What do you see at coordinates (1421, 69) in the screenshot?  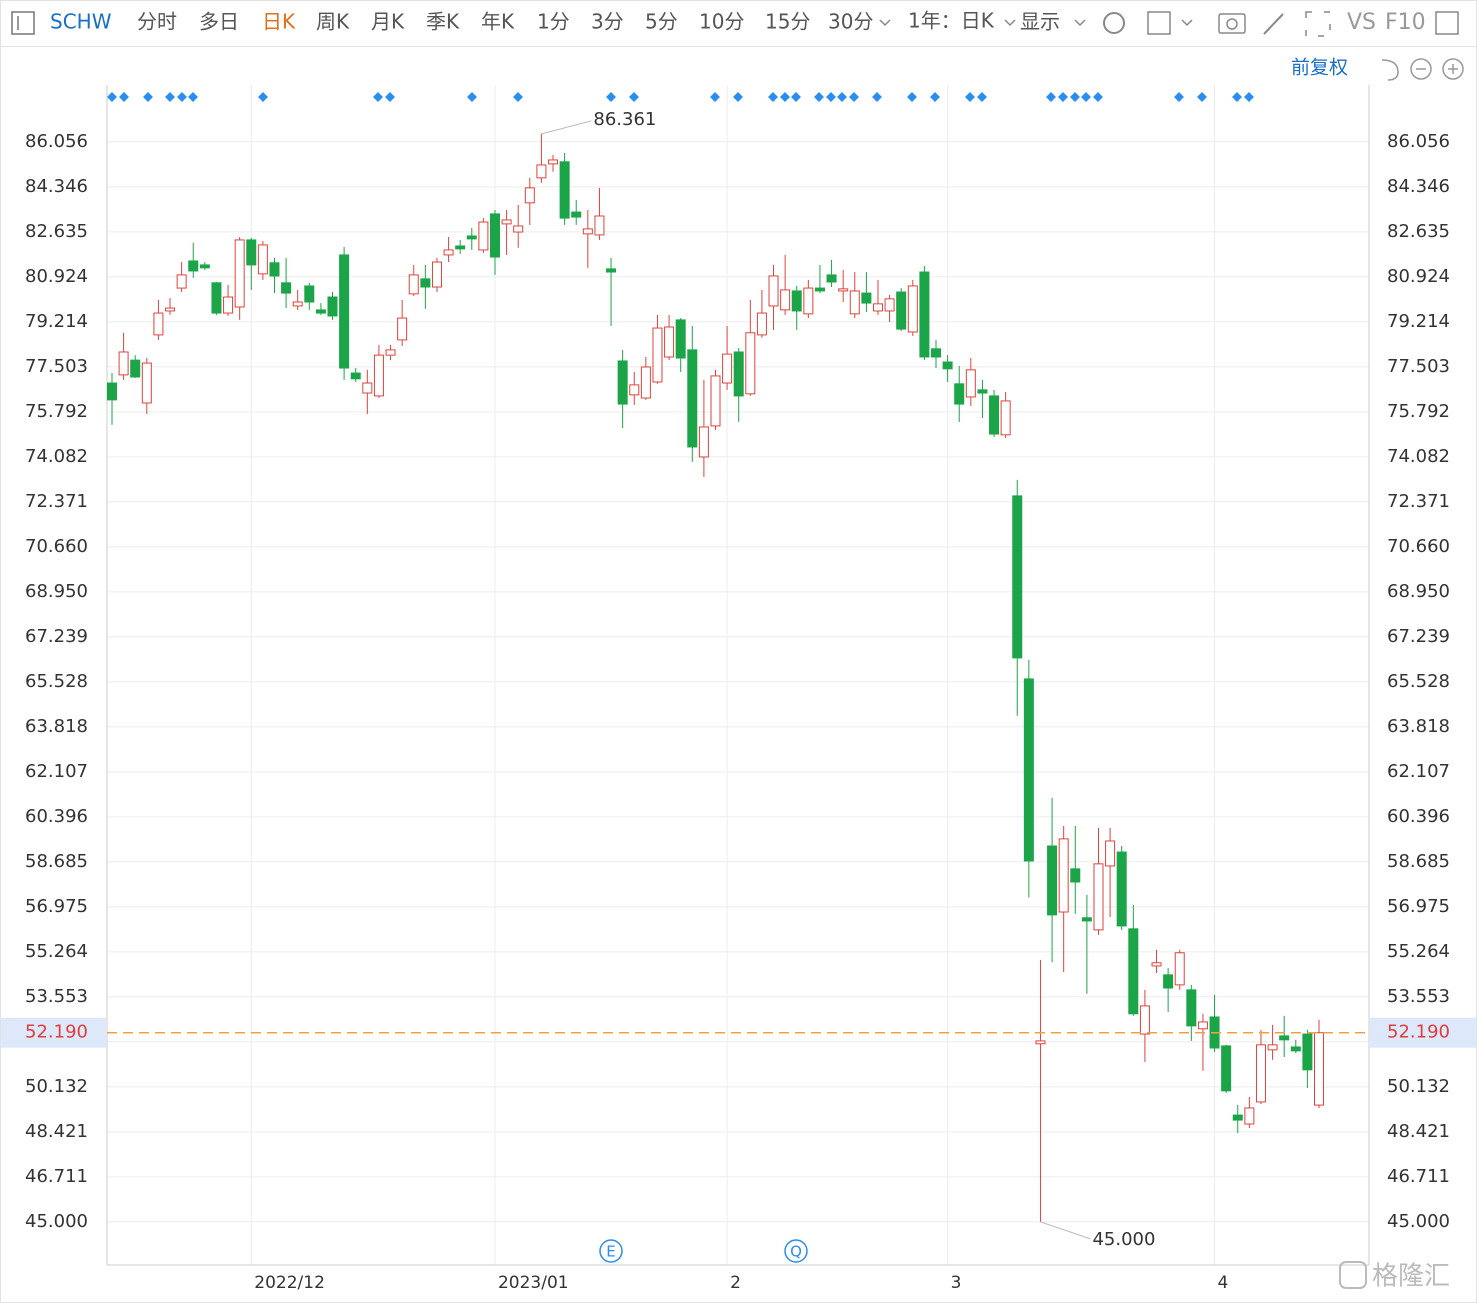 I see `zoom-out` at bounding box center [1421, 69].